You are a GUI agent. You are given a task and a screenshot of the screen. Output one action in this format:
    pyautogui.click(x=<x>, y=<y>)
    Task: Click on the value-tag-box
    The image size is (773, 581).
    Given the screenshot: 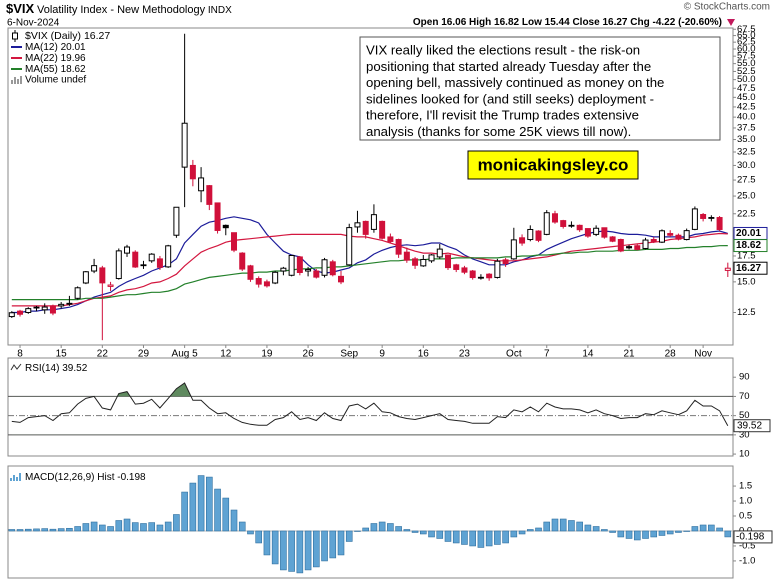 What is the action you would take?
    pyautogui.click(x=750, y=246)
    